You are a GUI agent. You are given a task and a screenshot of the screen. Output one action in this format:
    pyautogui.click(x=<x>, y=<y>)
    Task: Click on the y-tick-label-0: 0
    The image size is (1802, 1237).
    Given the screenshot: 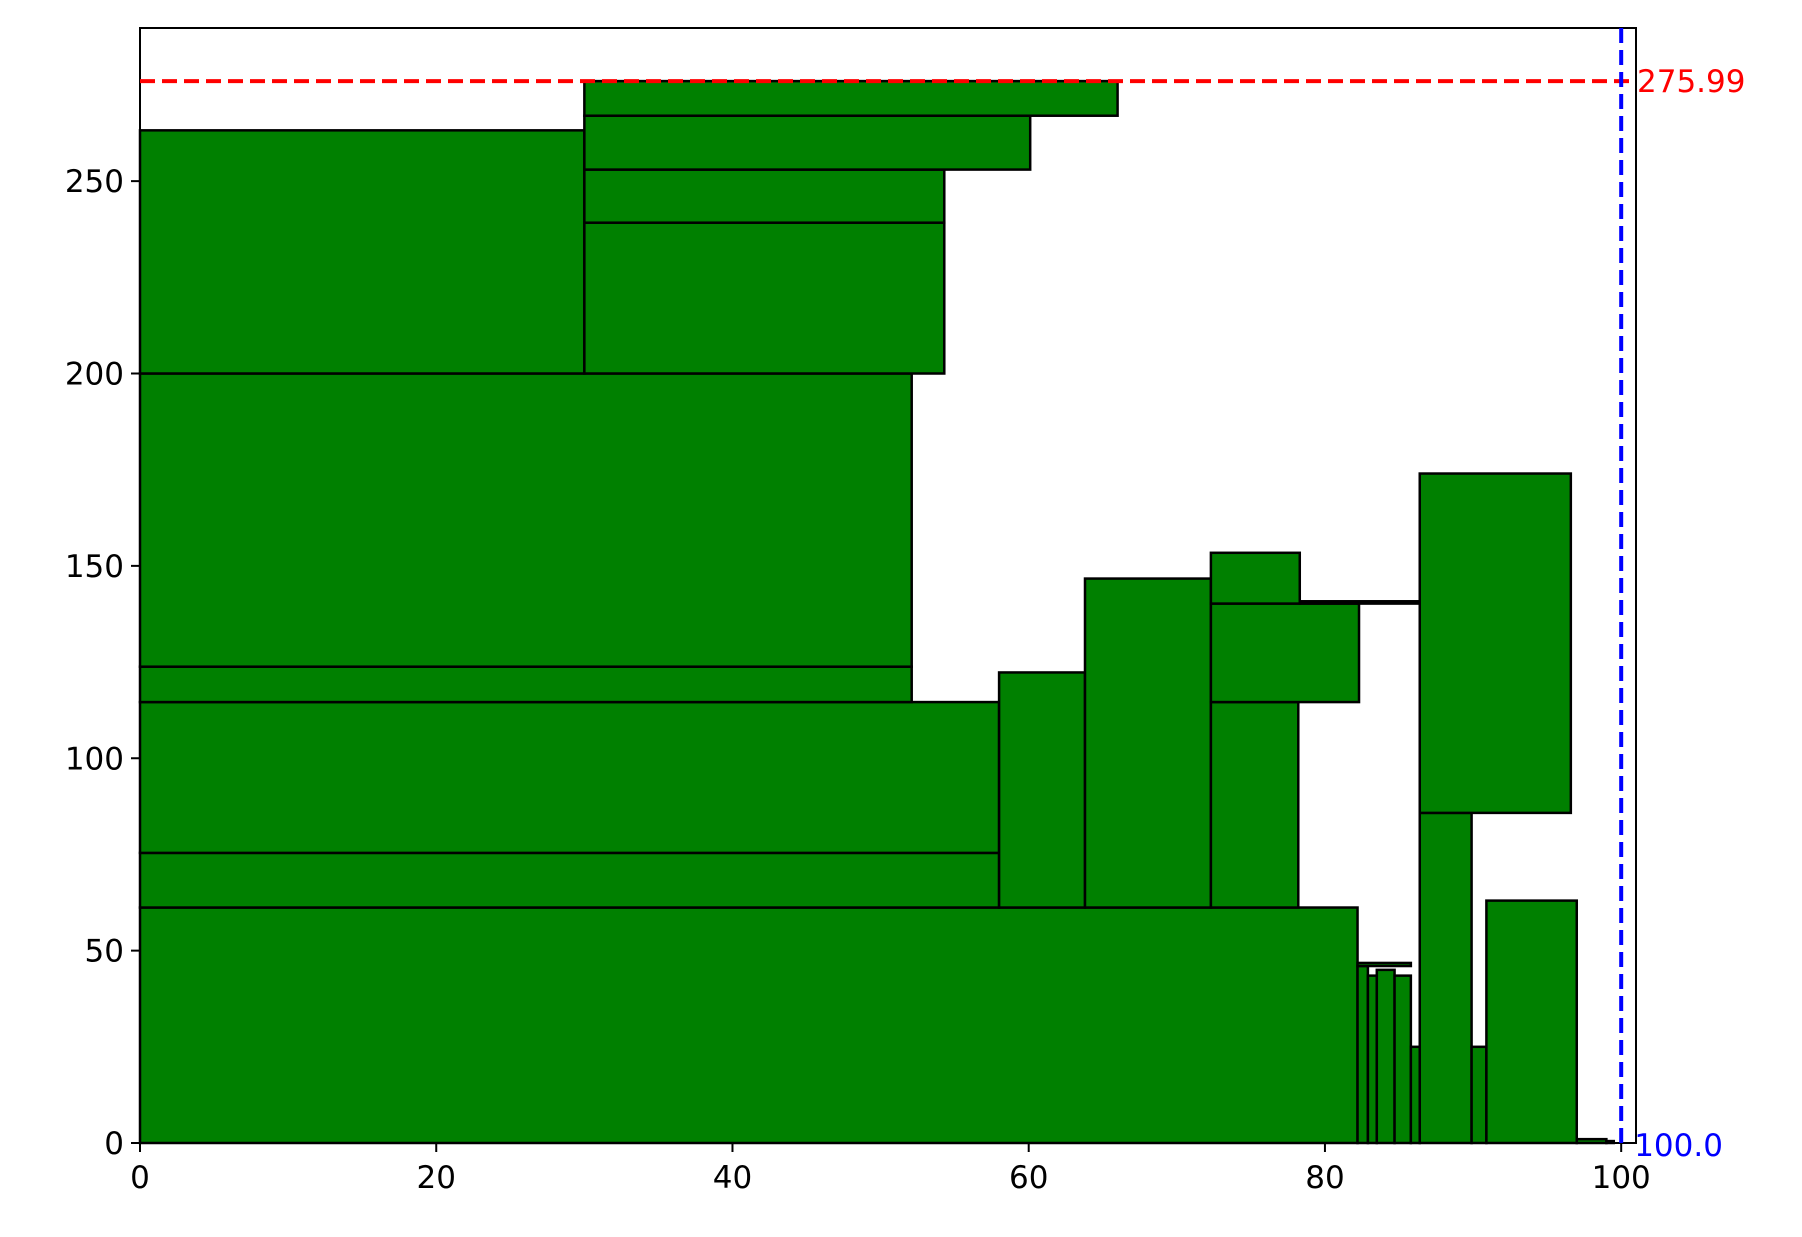 What is the action you would take?
    pyautogui.click(x=114, y=1144)
    